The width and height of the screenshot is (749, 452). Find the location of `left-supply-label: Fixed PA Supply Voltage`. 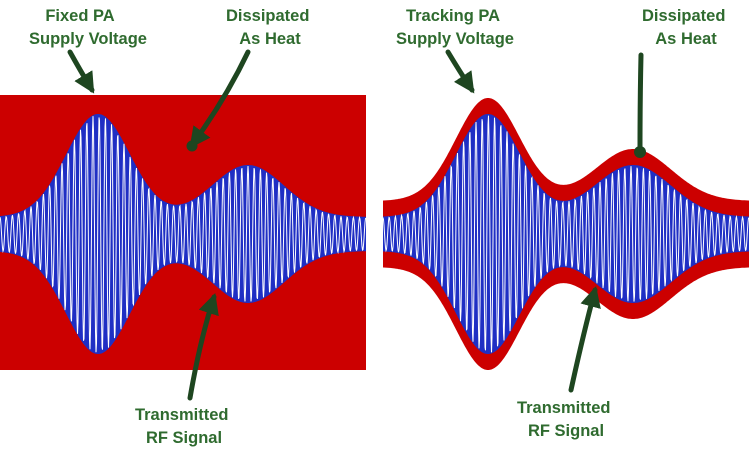

left-supply-label: Fixed PA Supply Voltage is located at coordinates (88, 27).